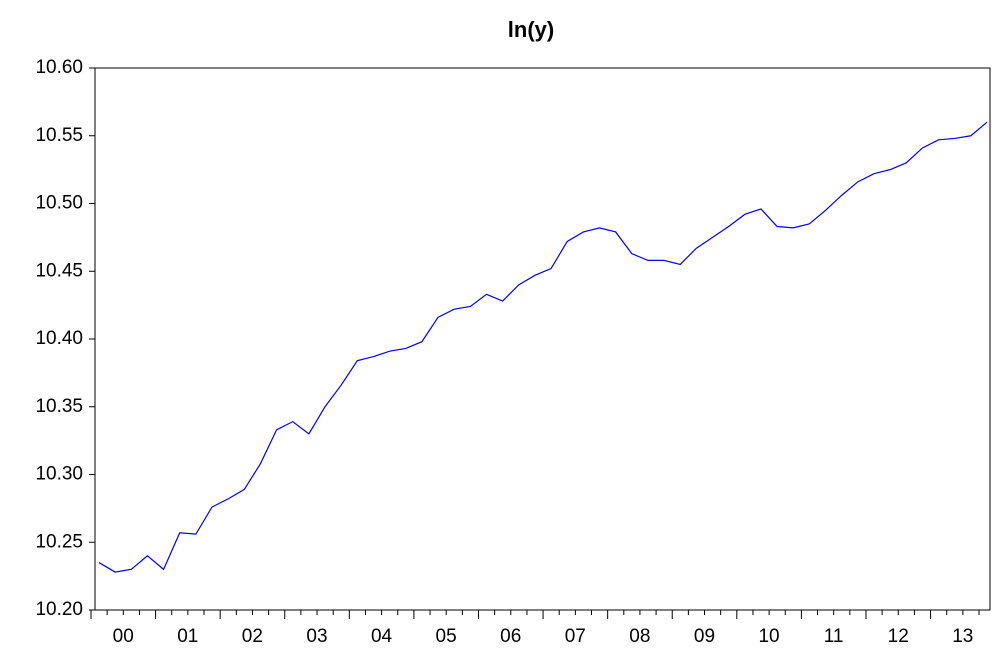 This screenshot has width=996, height=655. What do you see at coordinates (59, 270) in the screenshot?
I see `y-tick-label: 10.45` at bounding box center [59, 270].